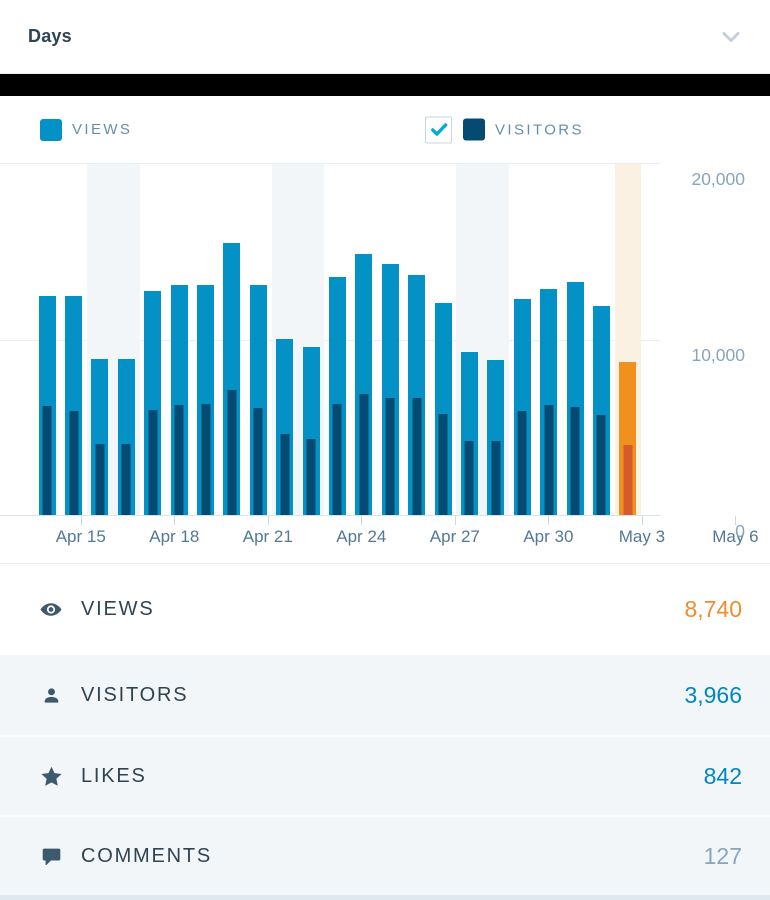 The image size is (770, 900). I want to click on masthead-bar, so click(385, 85).